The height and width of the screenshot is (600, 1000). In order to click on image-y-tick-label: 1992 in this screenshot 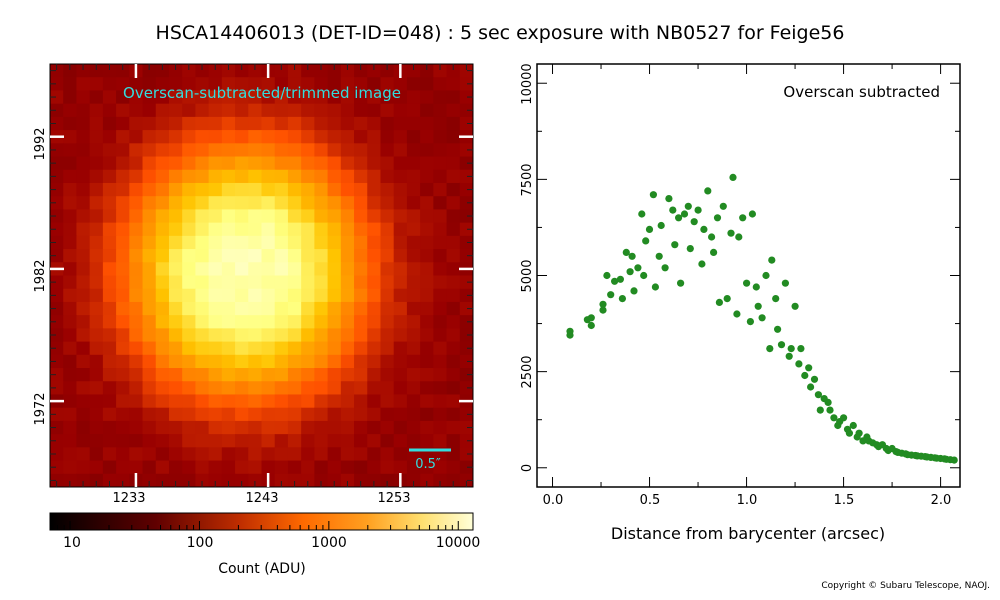, I will do `click(40, 143)`.